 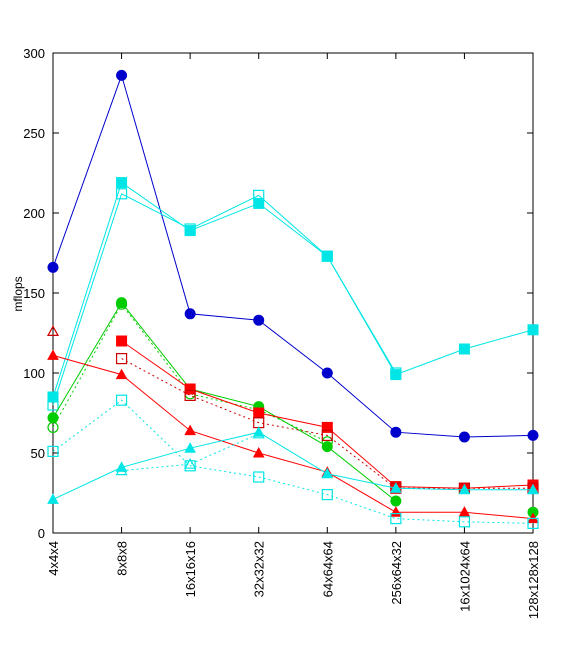 I want to click on y-tick-label: 250, so click(x=34, y=133).